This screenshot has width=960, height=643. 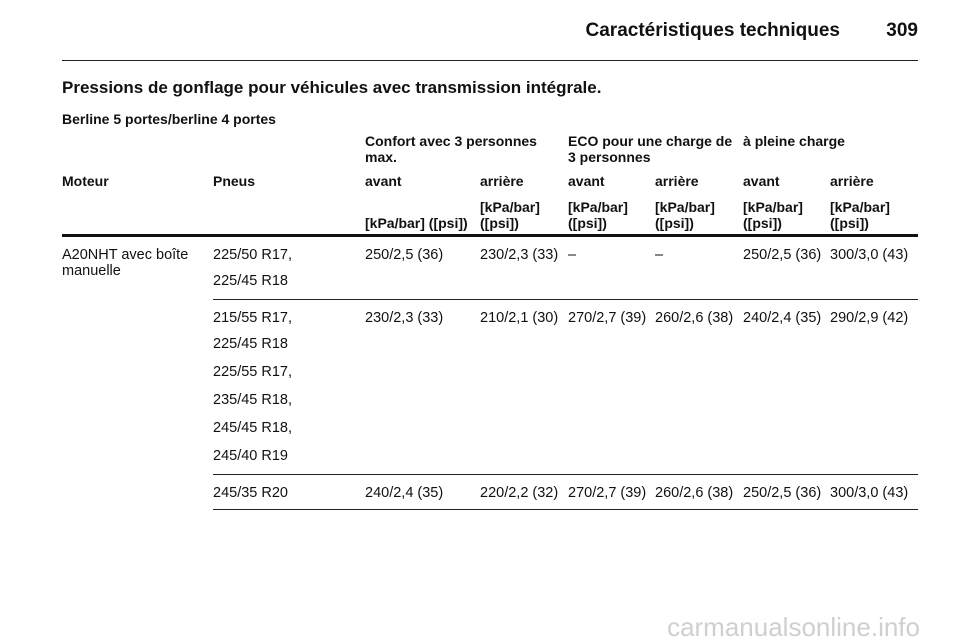 What do you see at coordinates (169, 119) in the screenshot?
I see `subtitle: Berline 5 portes/berline 4 portes` at bounding box center [169, 119].